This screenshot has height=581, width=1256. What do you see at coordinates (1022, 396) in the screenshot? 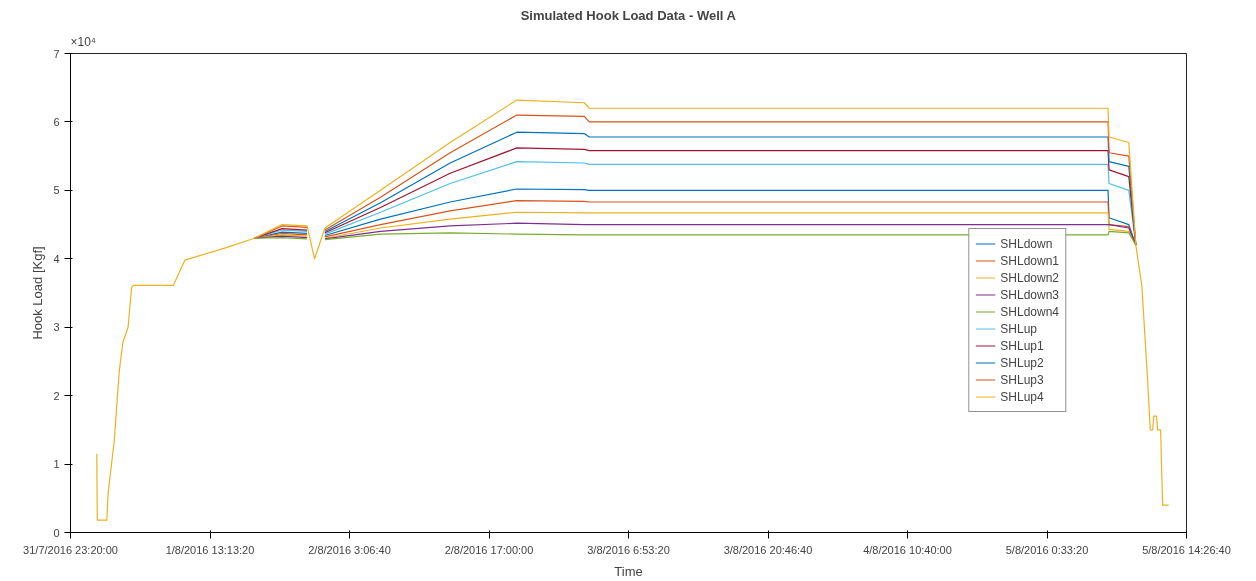
I see `legend-label: SHLup4` at bounding box center [1022, 396].